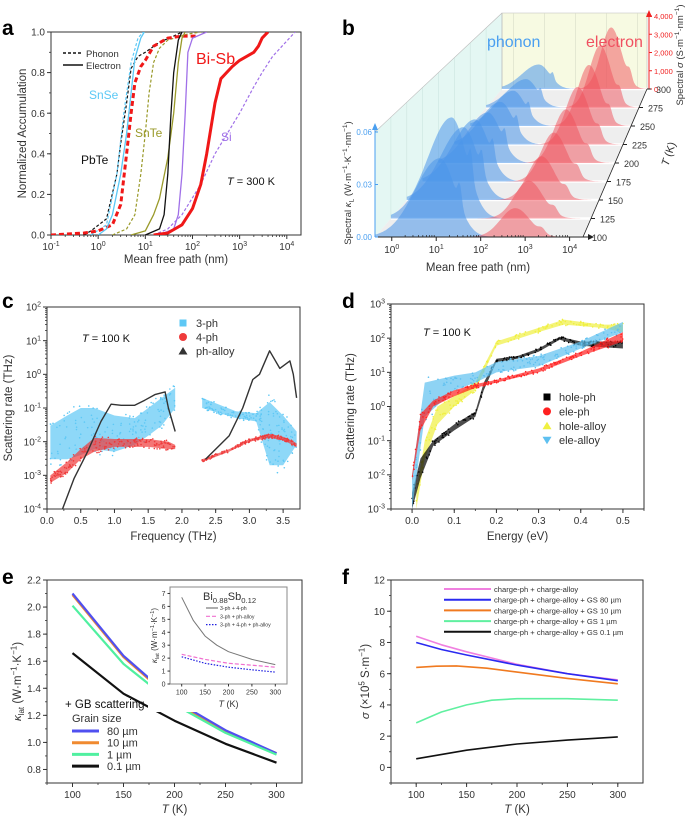 This screenshot has height=818, width=685. I want to click on x-tick-label: 200, so click(174, 795).